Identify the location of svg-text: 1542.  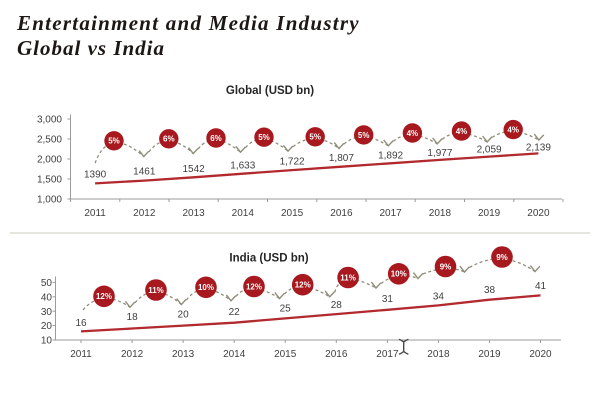
(193, 169).